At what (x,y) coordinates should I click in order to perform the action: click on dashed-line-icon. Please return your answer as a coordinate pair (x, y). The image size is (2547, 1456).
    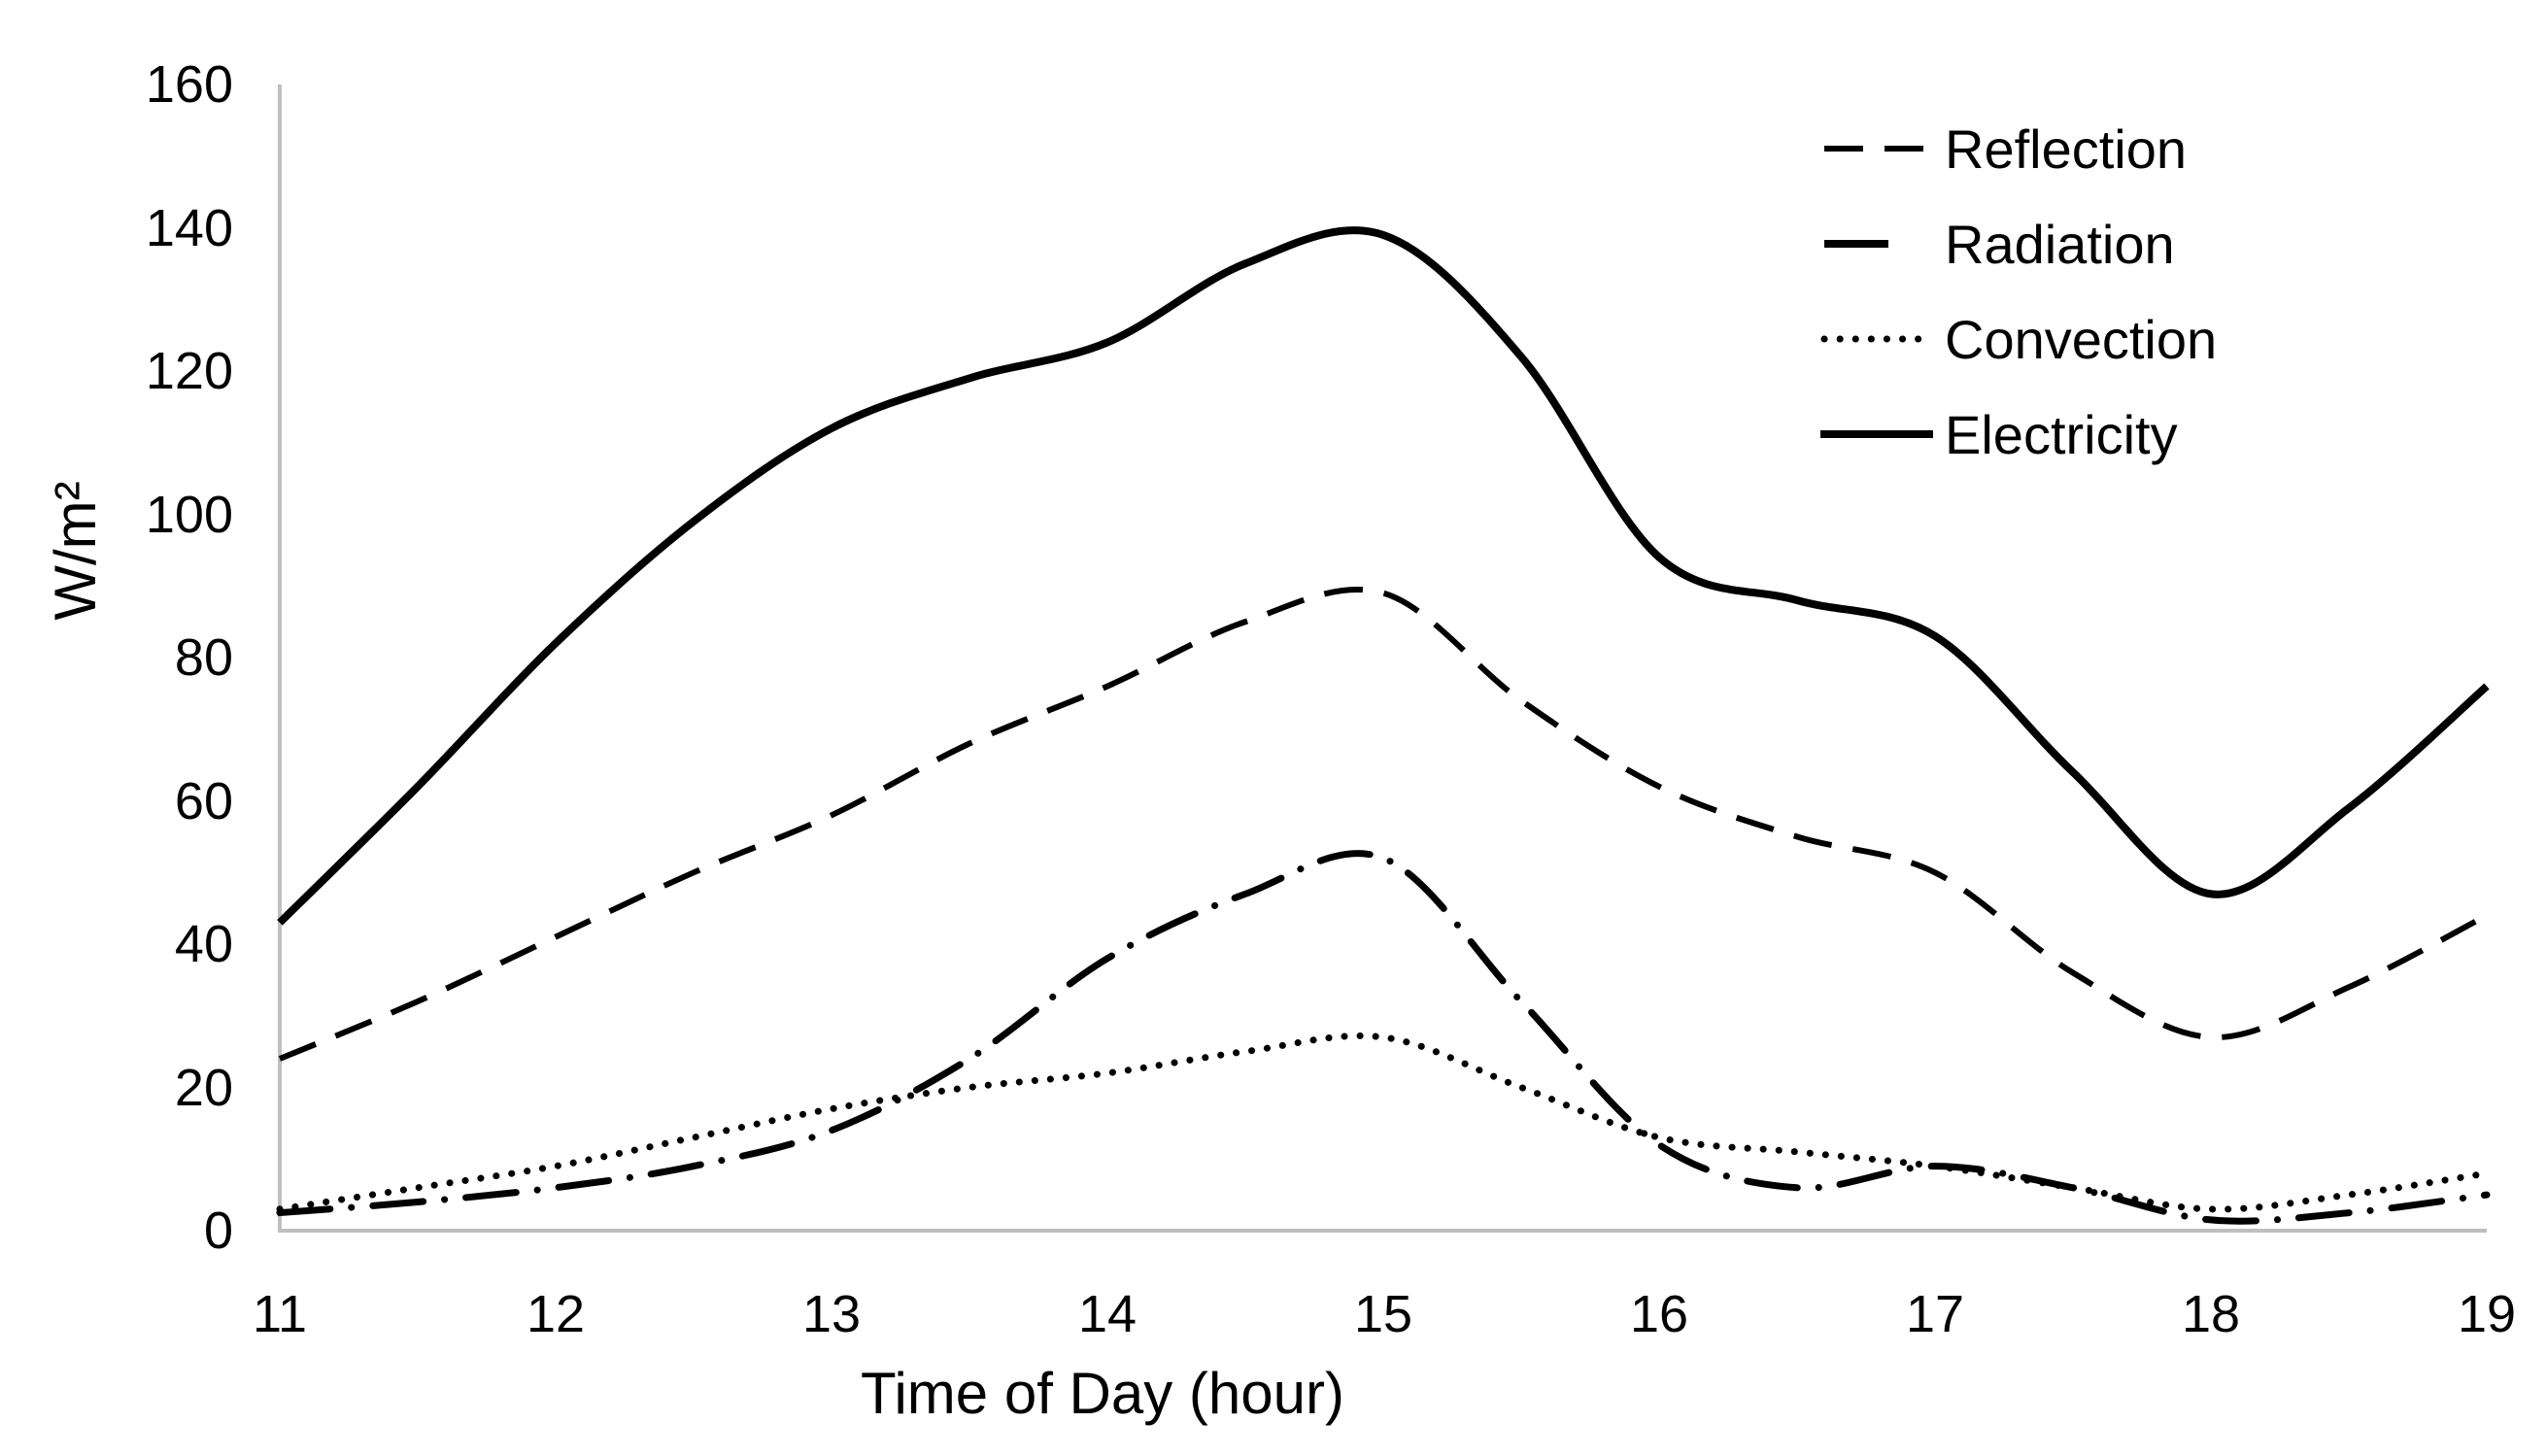
    Looking at the image, I should click on (1873, 149).